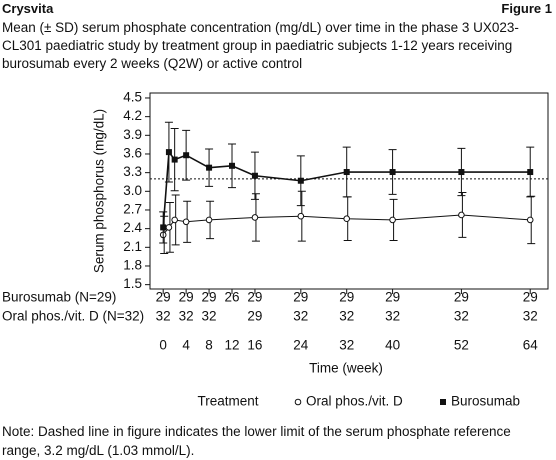 This screenshot has width=556, height=460. What do you see at coordinates (531, 345) in the screenshot?
I see `x-tick-label: 64` at bounding box center [531, 345].